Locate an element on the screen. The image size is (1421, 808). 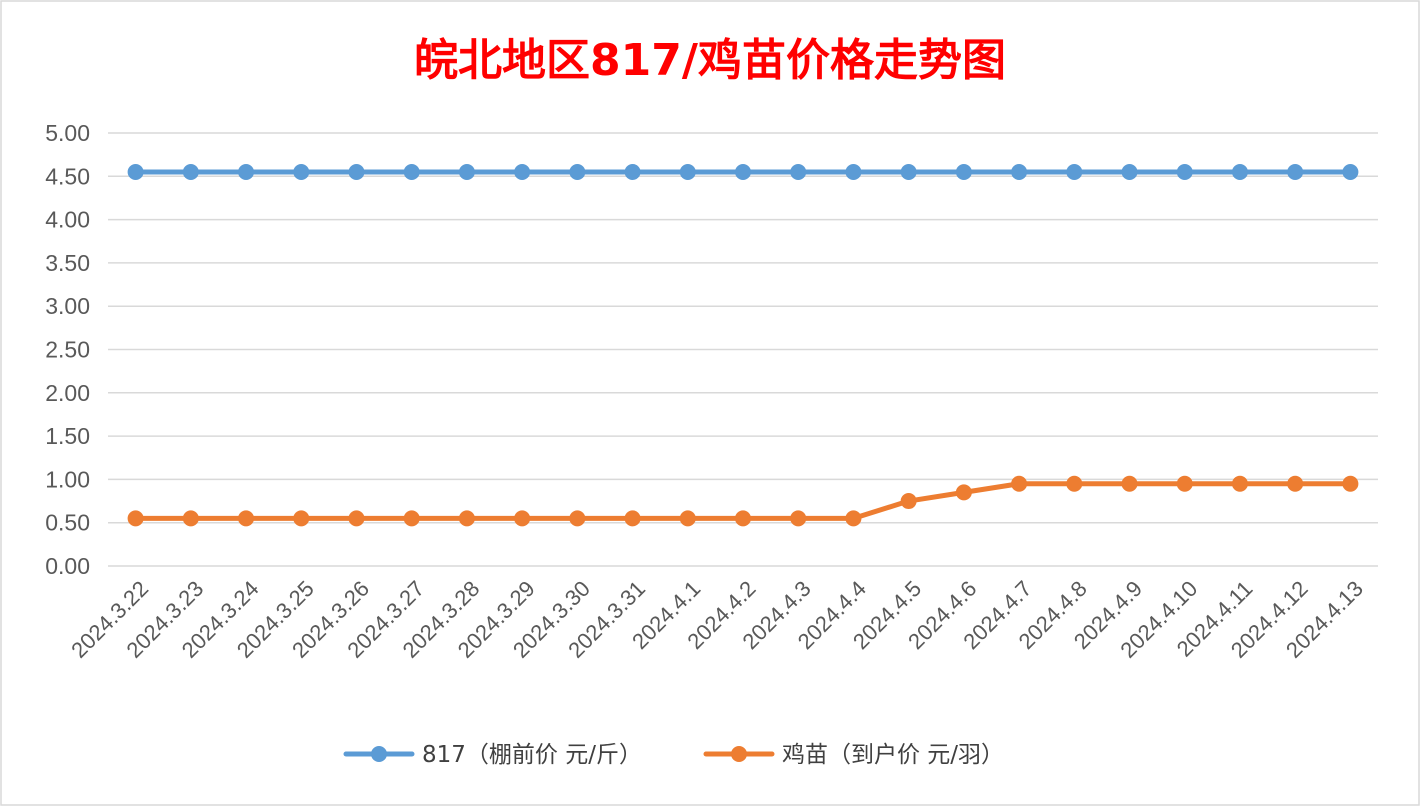
y-tick-label: 3.00 is located at coordinates (67, 306).